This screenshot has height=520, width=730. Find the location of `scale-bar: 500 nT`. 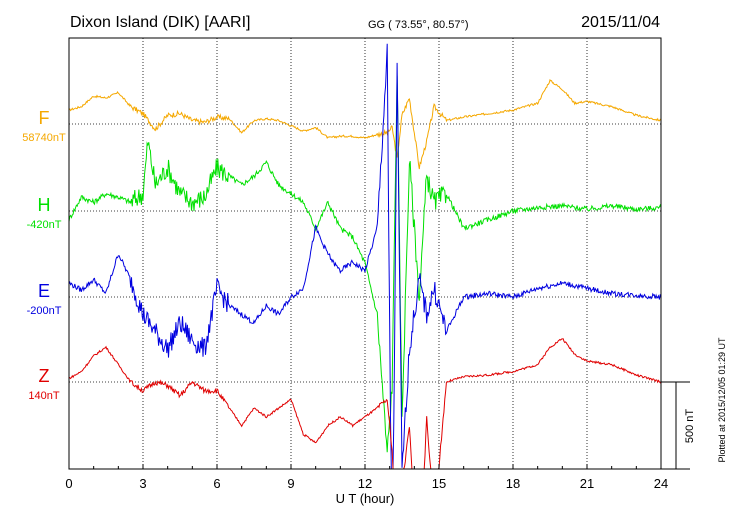

scale-bar: 500 nT is located at coordinates (678, 425).